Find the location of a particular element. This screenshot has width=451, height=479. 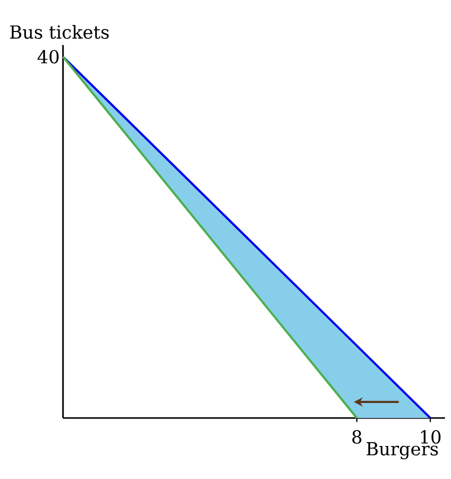

text: 40 is located at coordinates (48, 57).